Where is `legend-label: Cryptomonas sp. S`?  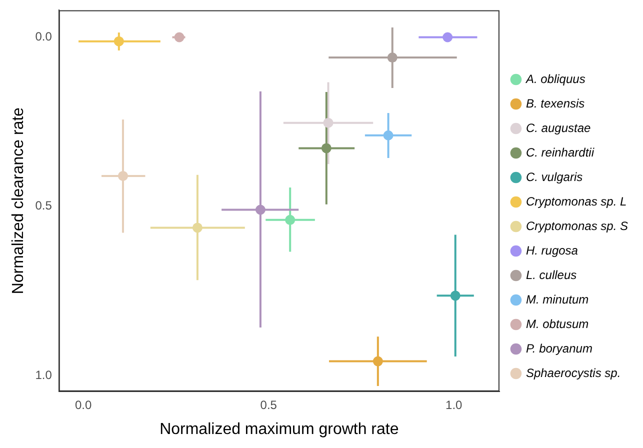
legend-label: Cryptomonas sp. S is located at coordinates (577, 225).